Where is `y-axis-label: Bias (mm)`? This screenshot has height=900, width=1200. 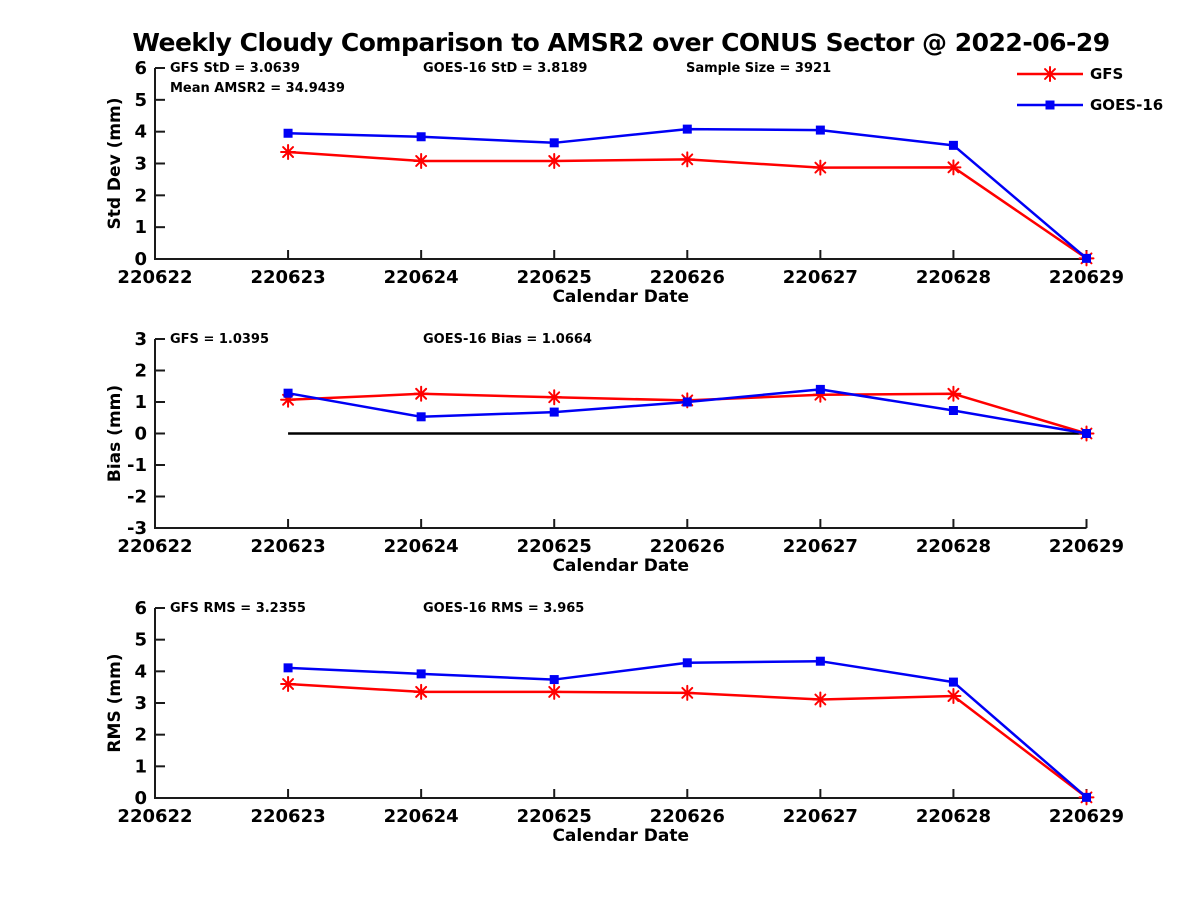
y-axis-label: Bias (mm) is located at coordinates (115, 433).